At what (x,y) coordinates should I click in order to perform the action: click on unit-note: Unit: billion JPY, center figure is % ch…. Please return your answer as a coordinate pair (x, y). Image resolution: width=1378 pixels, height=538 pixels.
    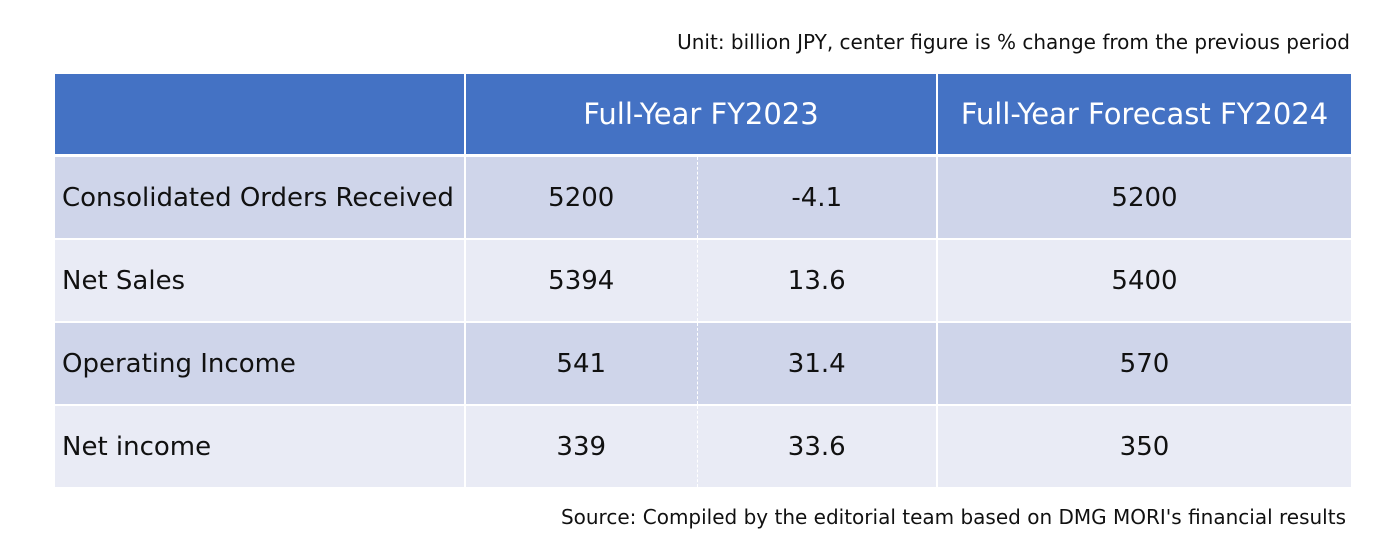
    Looking at the image, I should click on (1013, 42).